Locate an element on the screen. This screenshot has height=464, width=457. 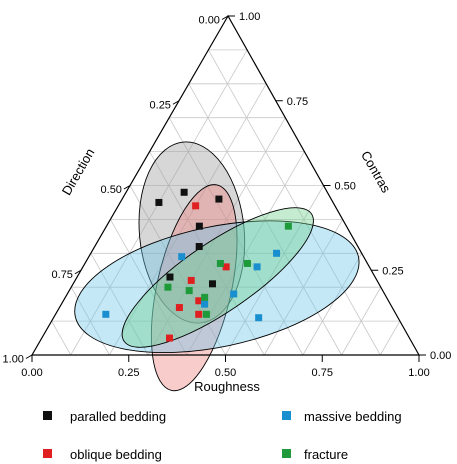
tick-label-roughness: 0.75 is located at coordinates (322, 373).